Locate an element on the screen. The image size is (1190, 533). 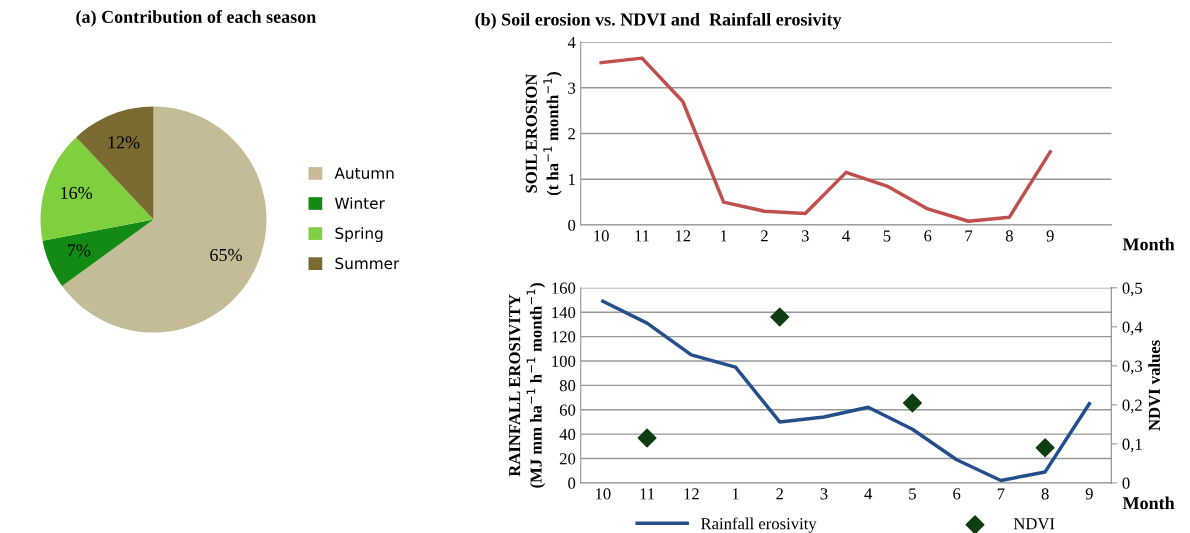
y-tick-label: 20 is located at coordinates (567, 459).